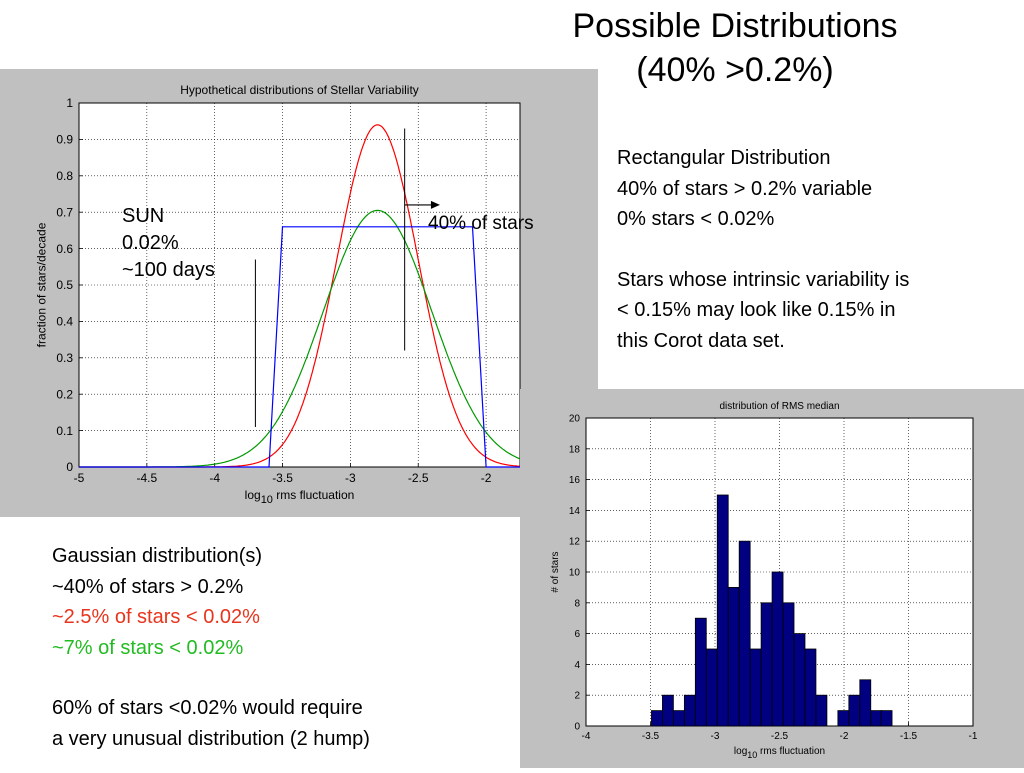 The height and width of the screenshot is (773, 1024). I want to click on chart2-ytick-label: 18, so click(575, 449).